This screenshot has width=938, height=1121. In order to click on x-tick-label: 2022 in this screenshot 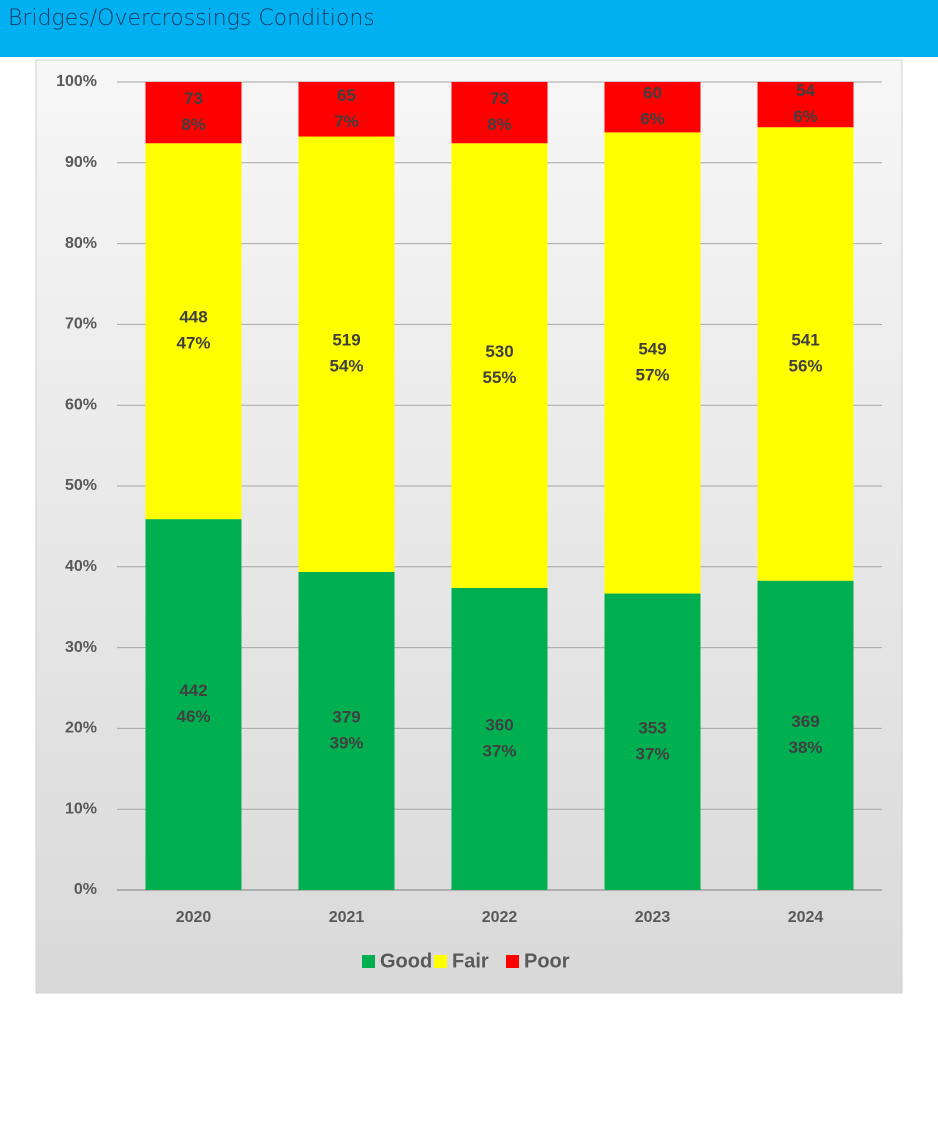, I will do `click(500, 917)`.